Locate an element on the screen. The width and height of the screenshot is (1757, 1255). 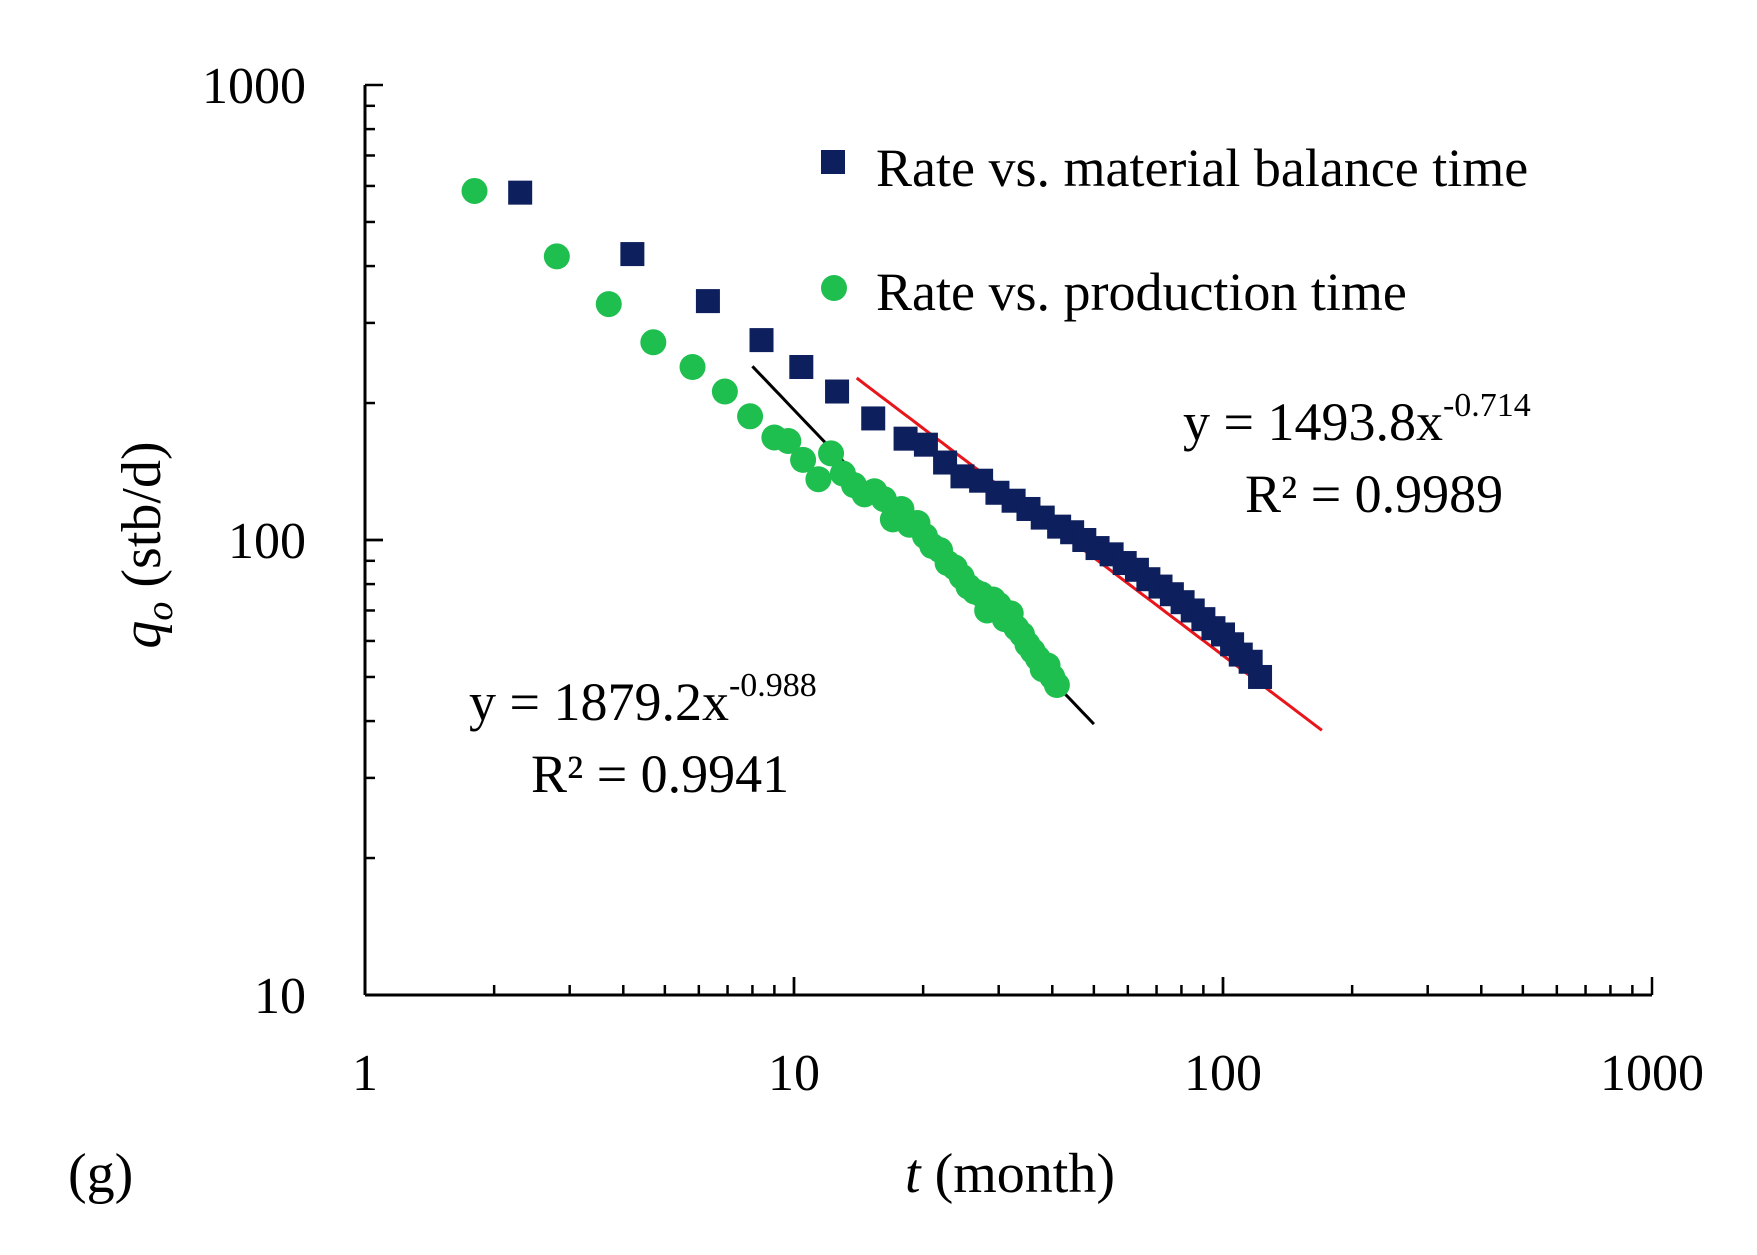
x-axis-variable: t is located at coordinates (913, 1174).